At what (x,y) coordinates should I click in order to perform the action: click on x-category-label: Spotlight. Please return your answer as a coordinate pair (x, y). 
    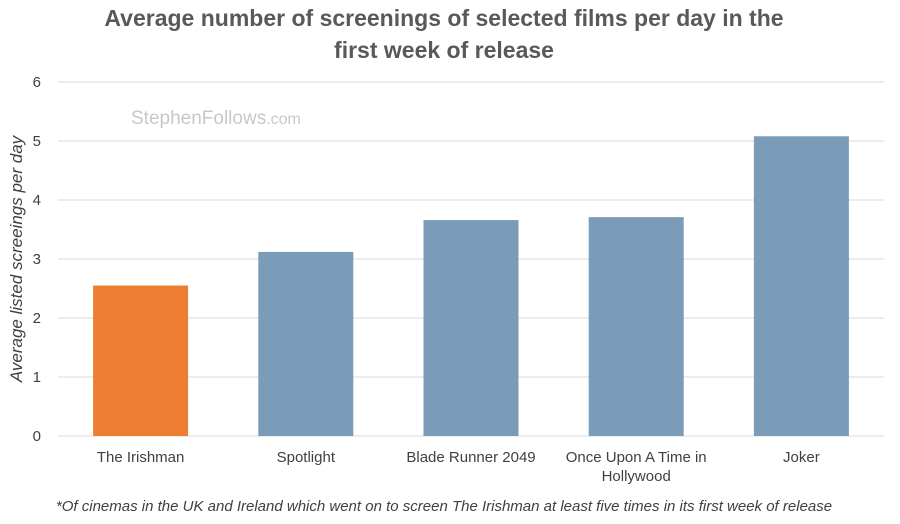
    Looking at the image, I should click on (306, 457).